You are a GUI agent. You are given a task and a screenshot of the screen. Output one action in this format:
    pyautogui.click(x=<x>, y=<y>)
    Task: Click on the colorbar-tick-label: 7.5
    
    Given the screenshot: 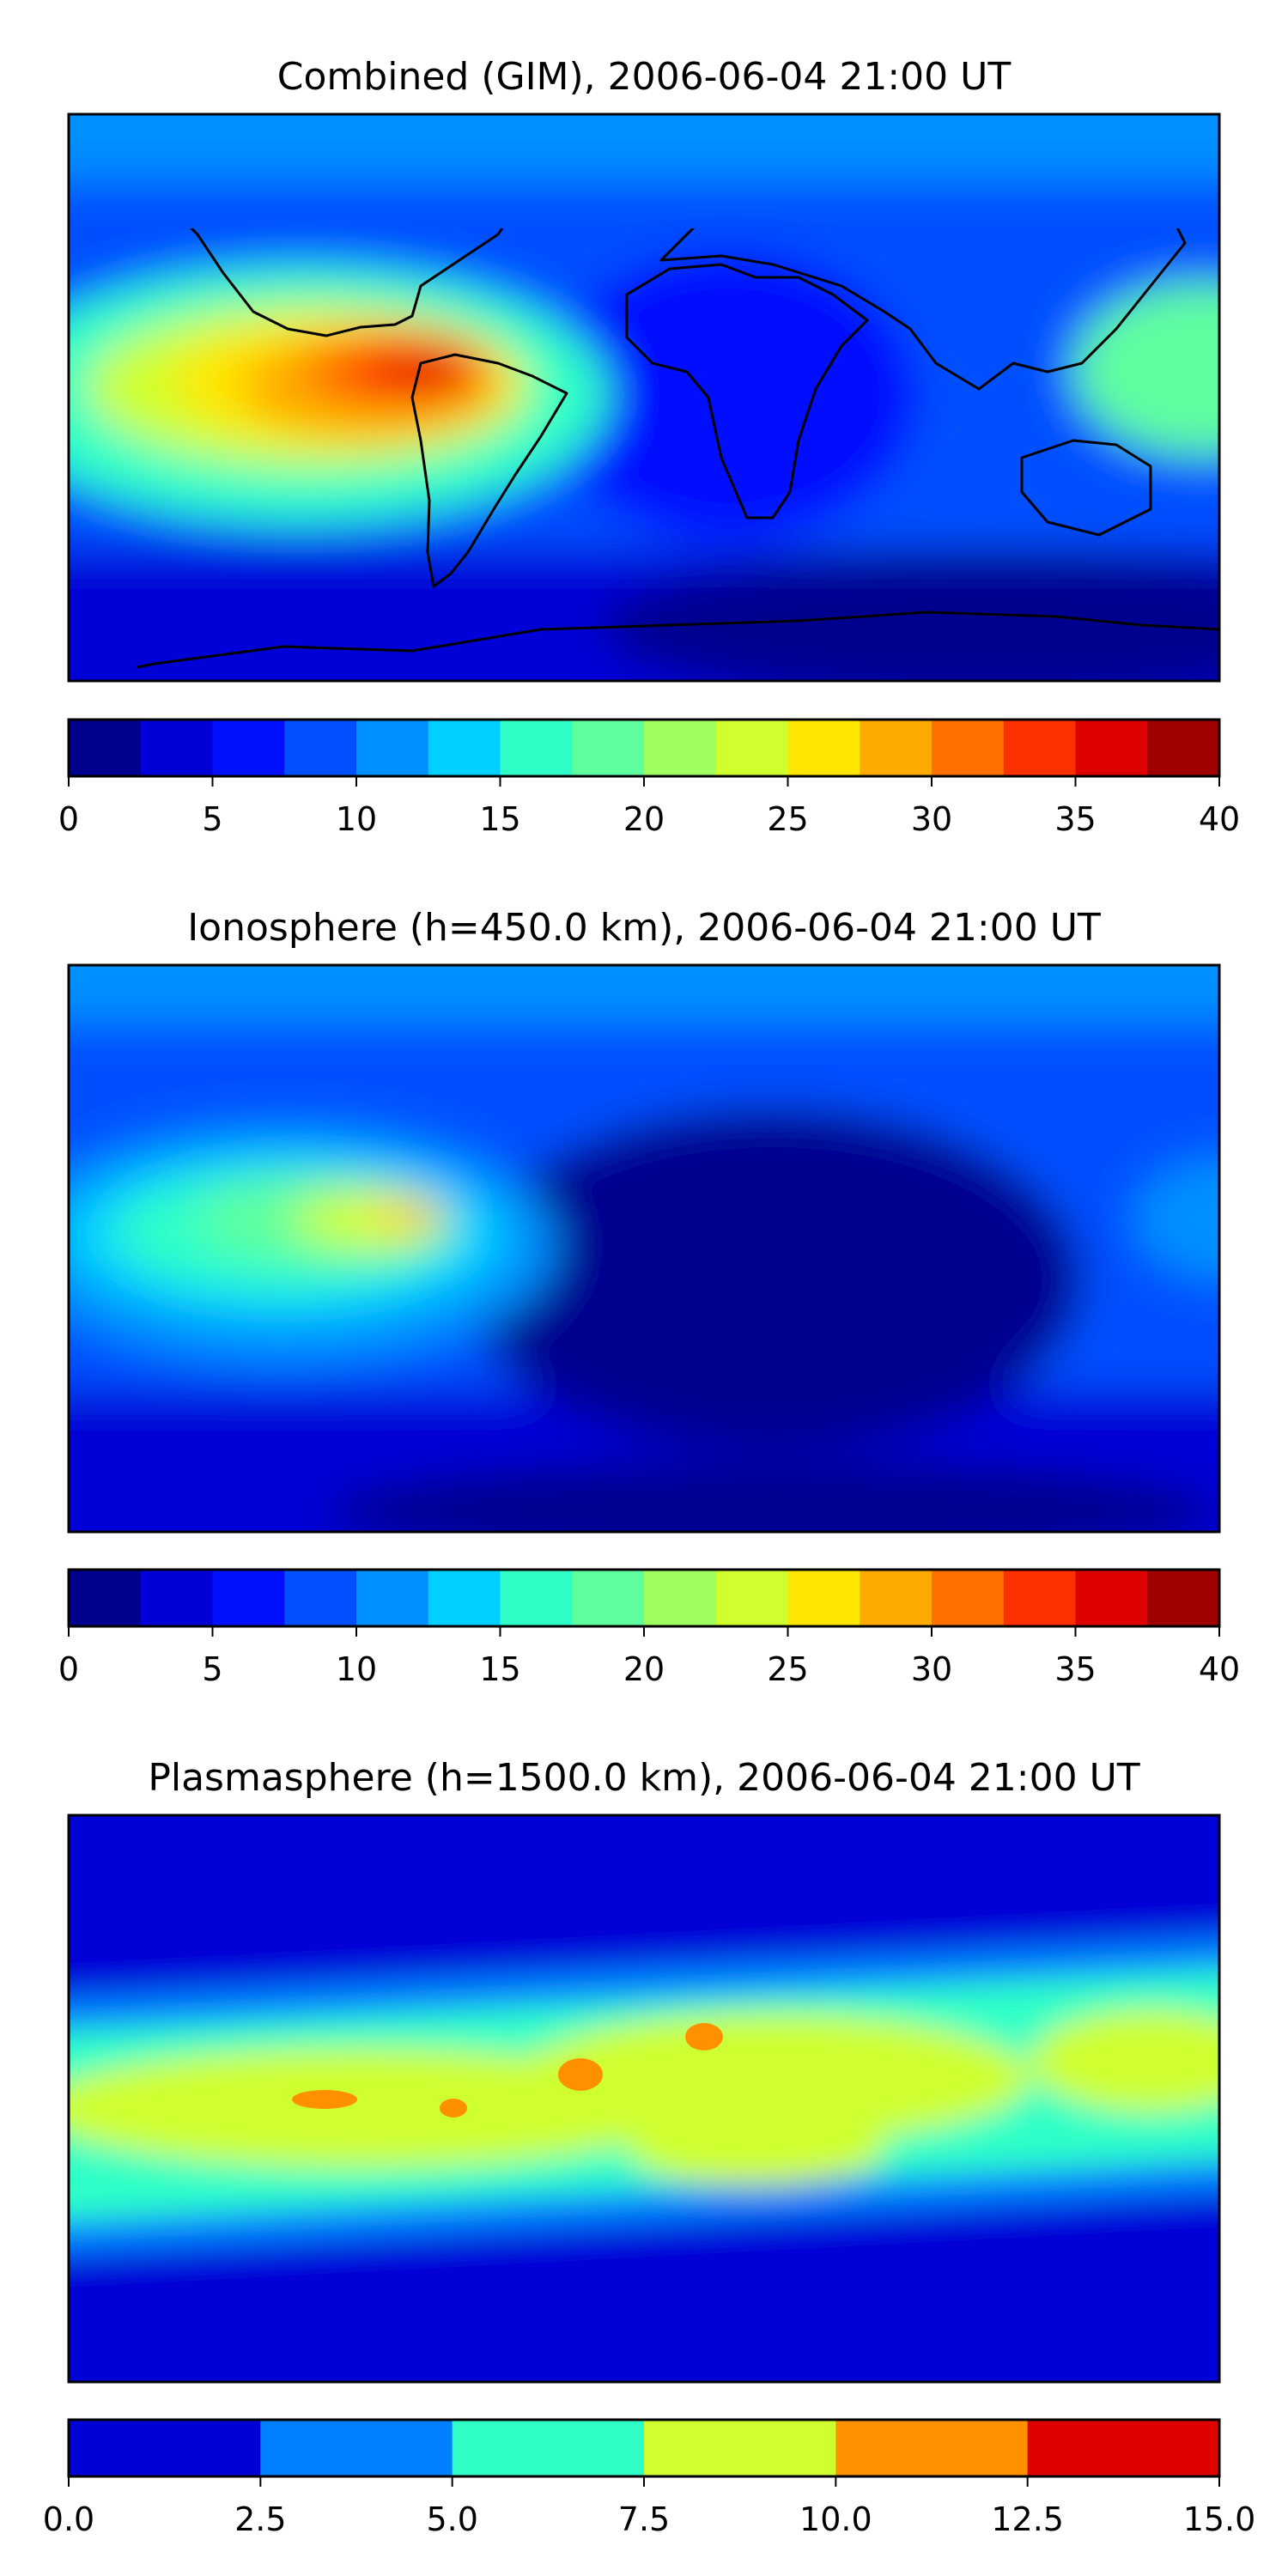 What is the action you would take?
    pyautogui.click(x=644, y=2519)
    